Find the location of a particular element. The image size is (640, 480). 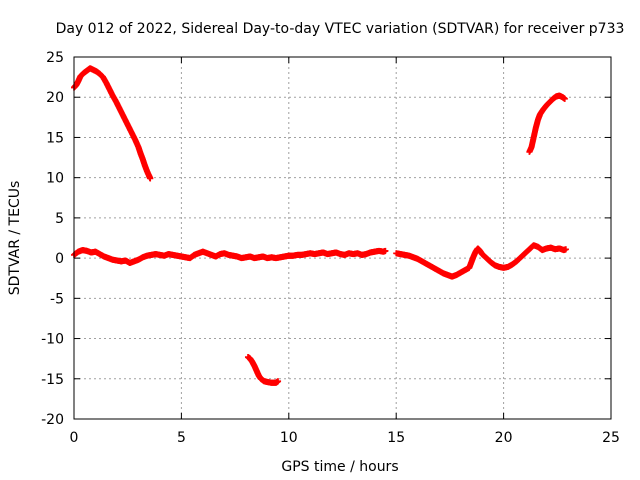

y-axis-label: SDTVAR / TECUs is located at coordinates (15, 238).